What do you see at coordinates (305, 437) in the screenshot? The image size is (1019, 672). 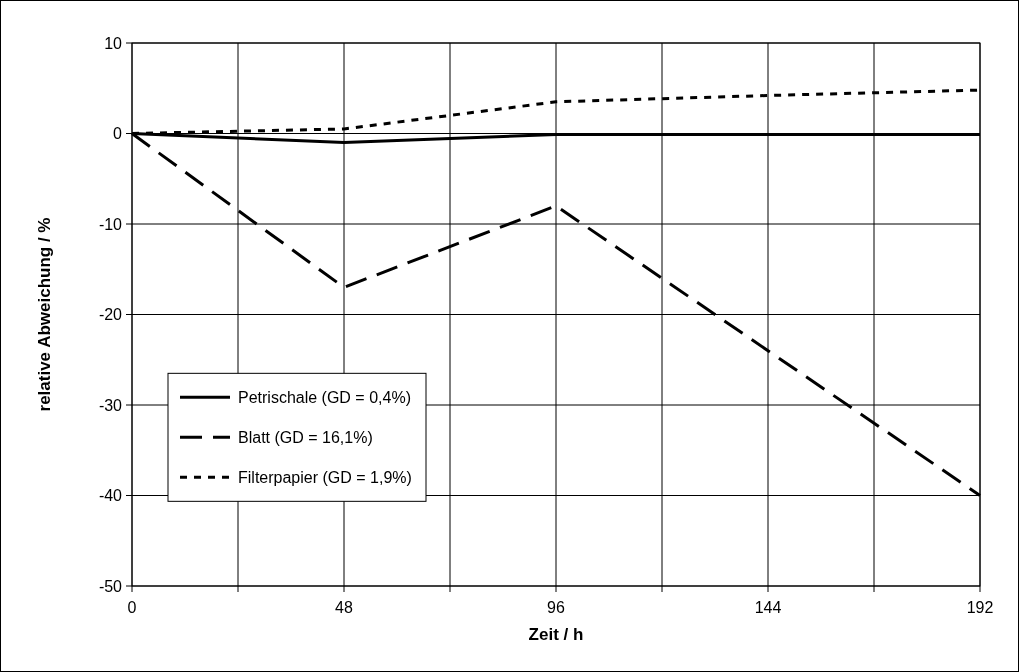 I see `legend-label: Blatt (GD = 16,1%)` at bounding box center [305, 437].